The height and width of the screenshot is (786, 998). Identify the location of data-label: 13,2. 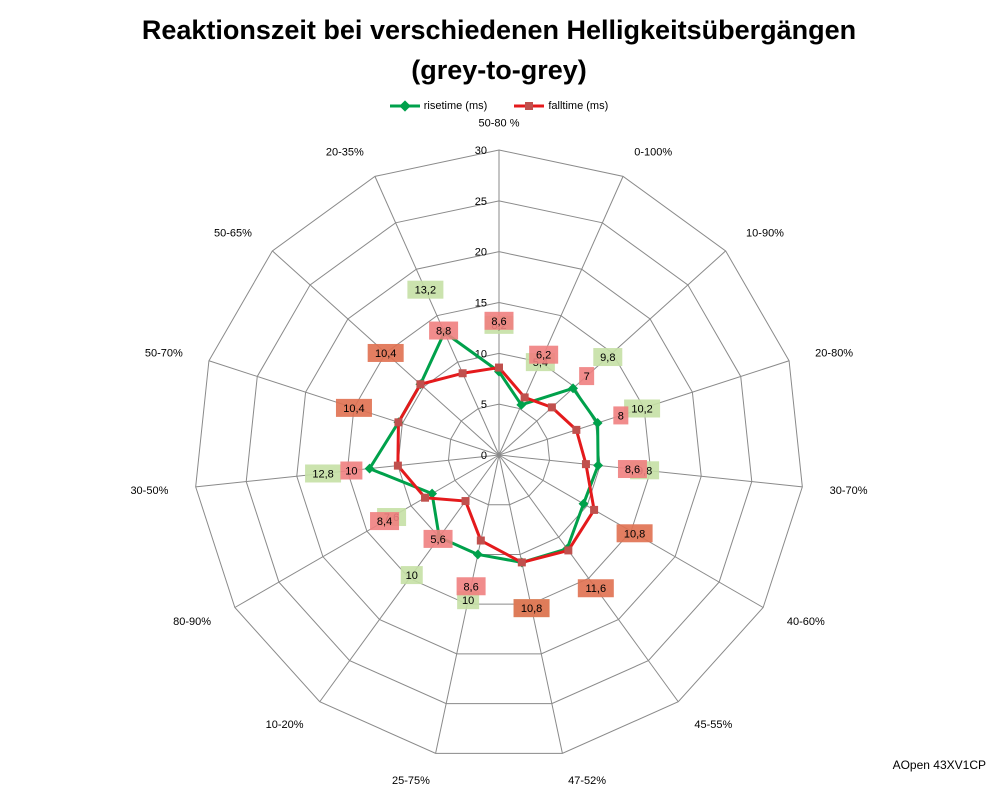
(425, 291).